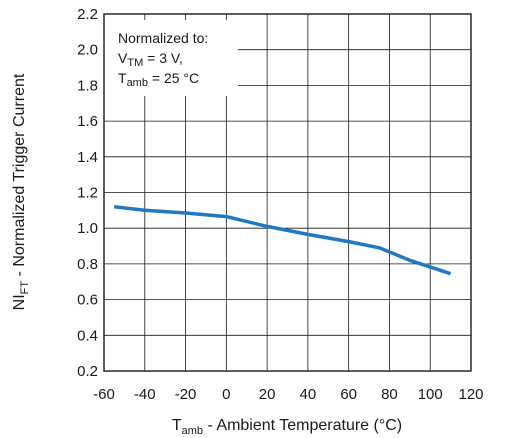 The height and width of the screenshot is (438, 512). What do you see at coordinates (87, 50) in the screenshot?
I see `y-tick-label: 2.0` at bounding box center [87, 50].